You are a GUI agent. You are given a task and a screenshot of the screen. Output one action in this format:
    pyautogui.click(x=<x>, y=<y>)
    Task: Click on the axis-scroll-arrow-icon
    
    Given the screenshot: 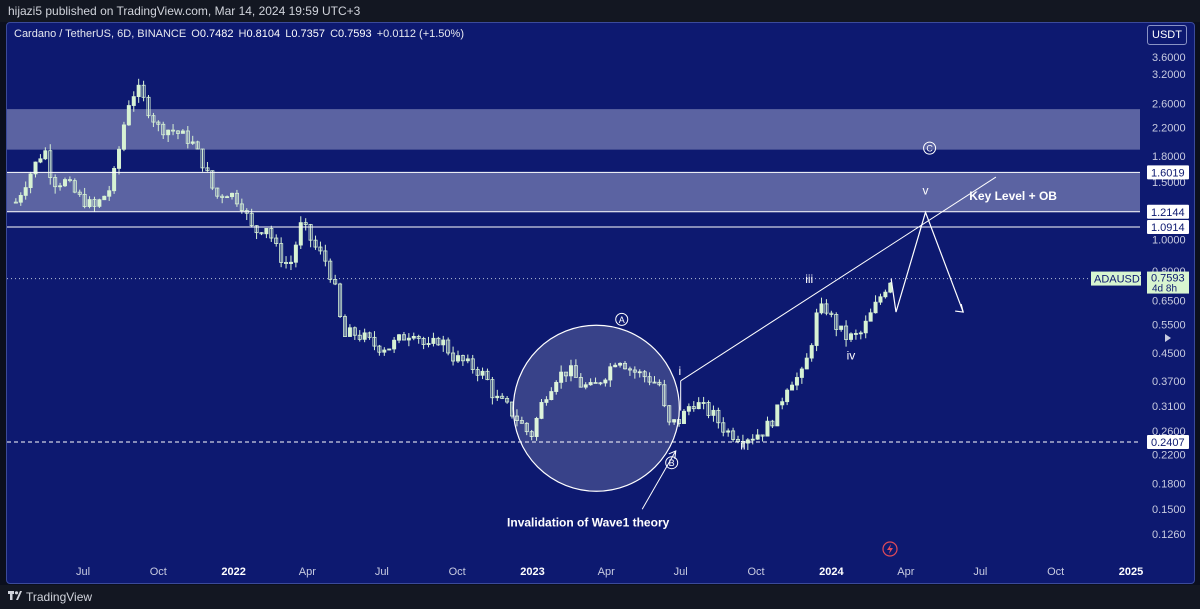 What is the action you would take?
    pyautogui.click(x=1168, y=338)
    